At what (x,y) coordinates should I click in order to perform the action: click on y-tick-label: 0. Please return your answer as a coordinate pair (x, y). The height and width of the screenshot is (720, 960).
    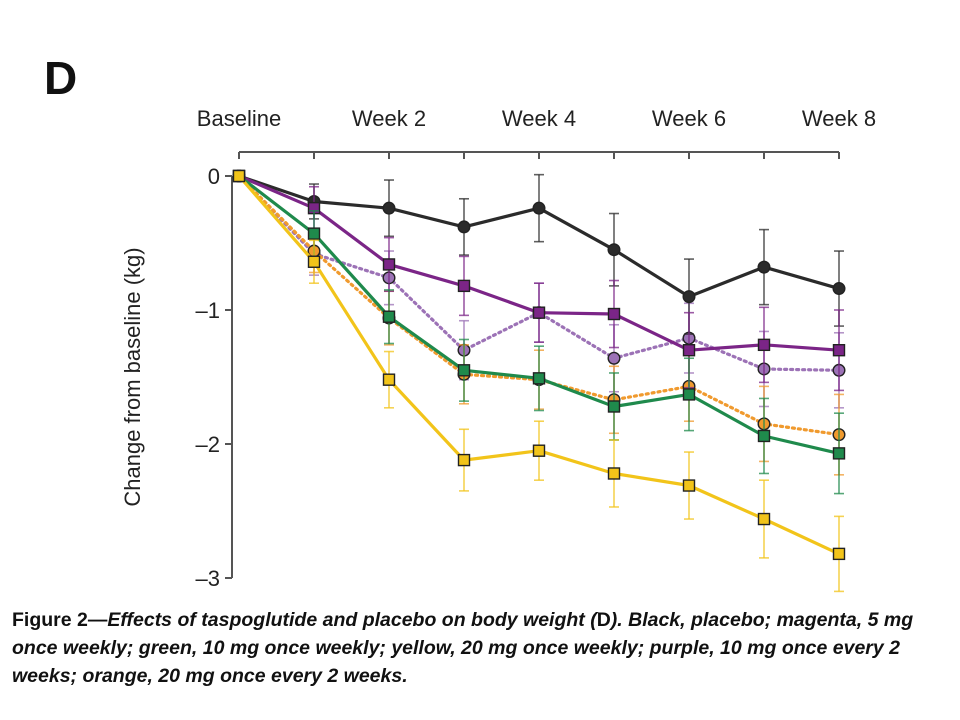
    Looking at the image, I should click on (214, 176).